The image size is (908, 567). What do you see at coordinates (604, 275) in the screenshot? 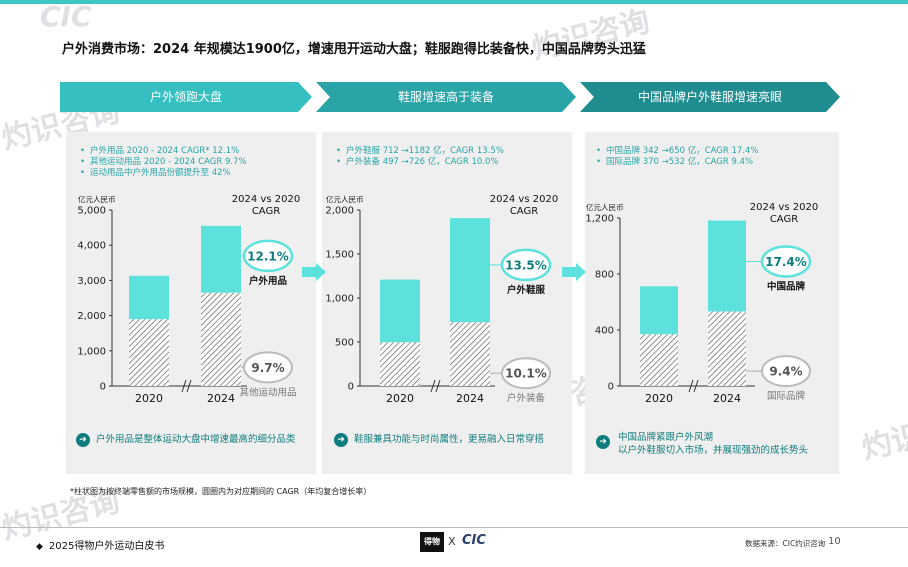
I see `y-tick-label: 800` at bounding box center [604, 275].